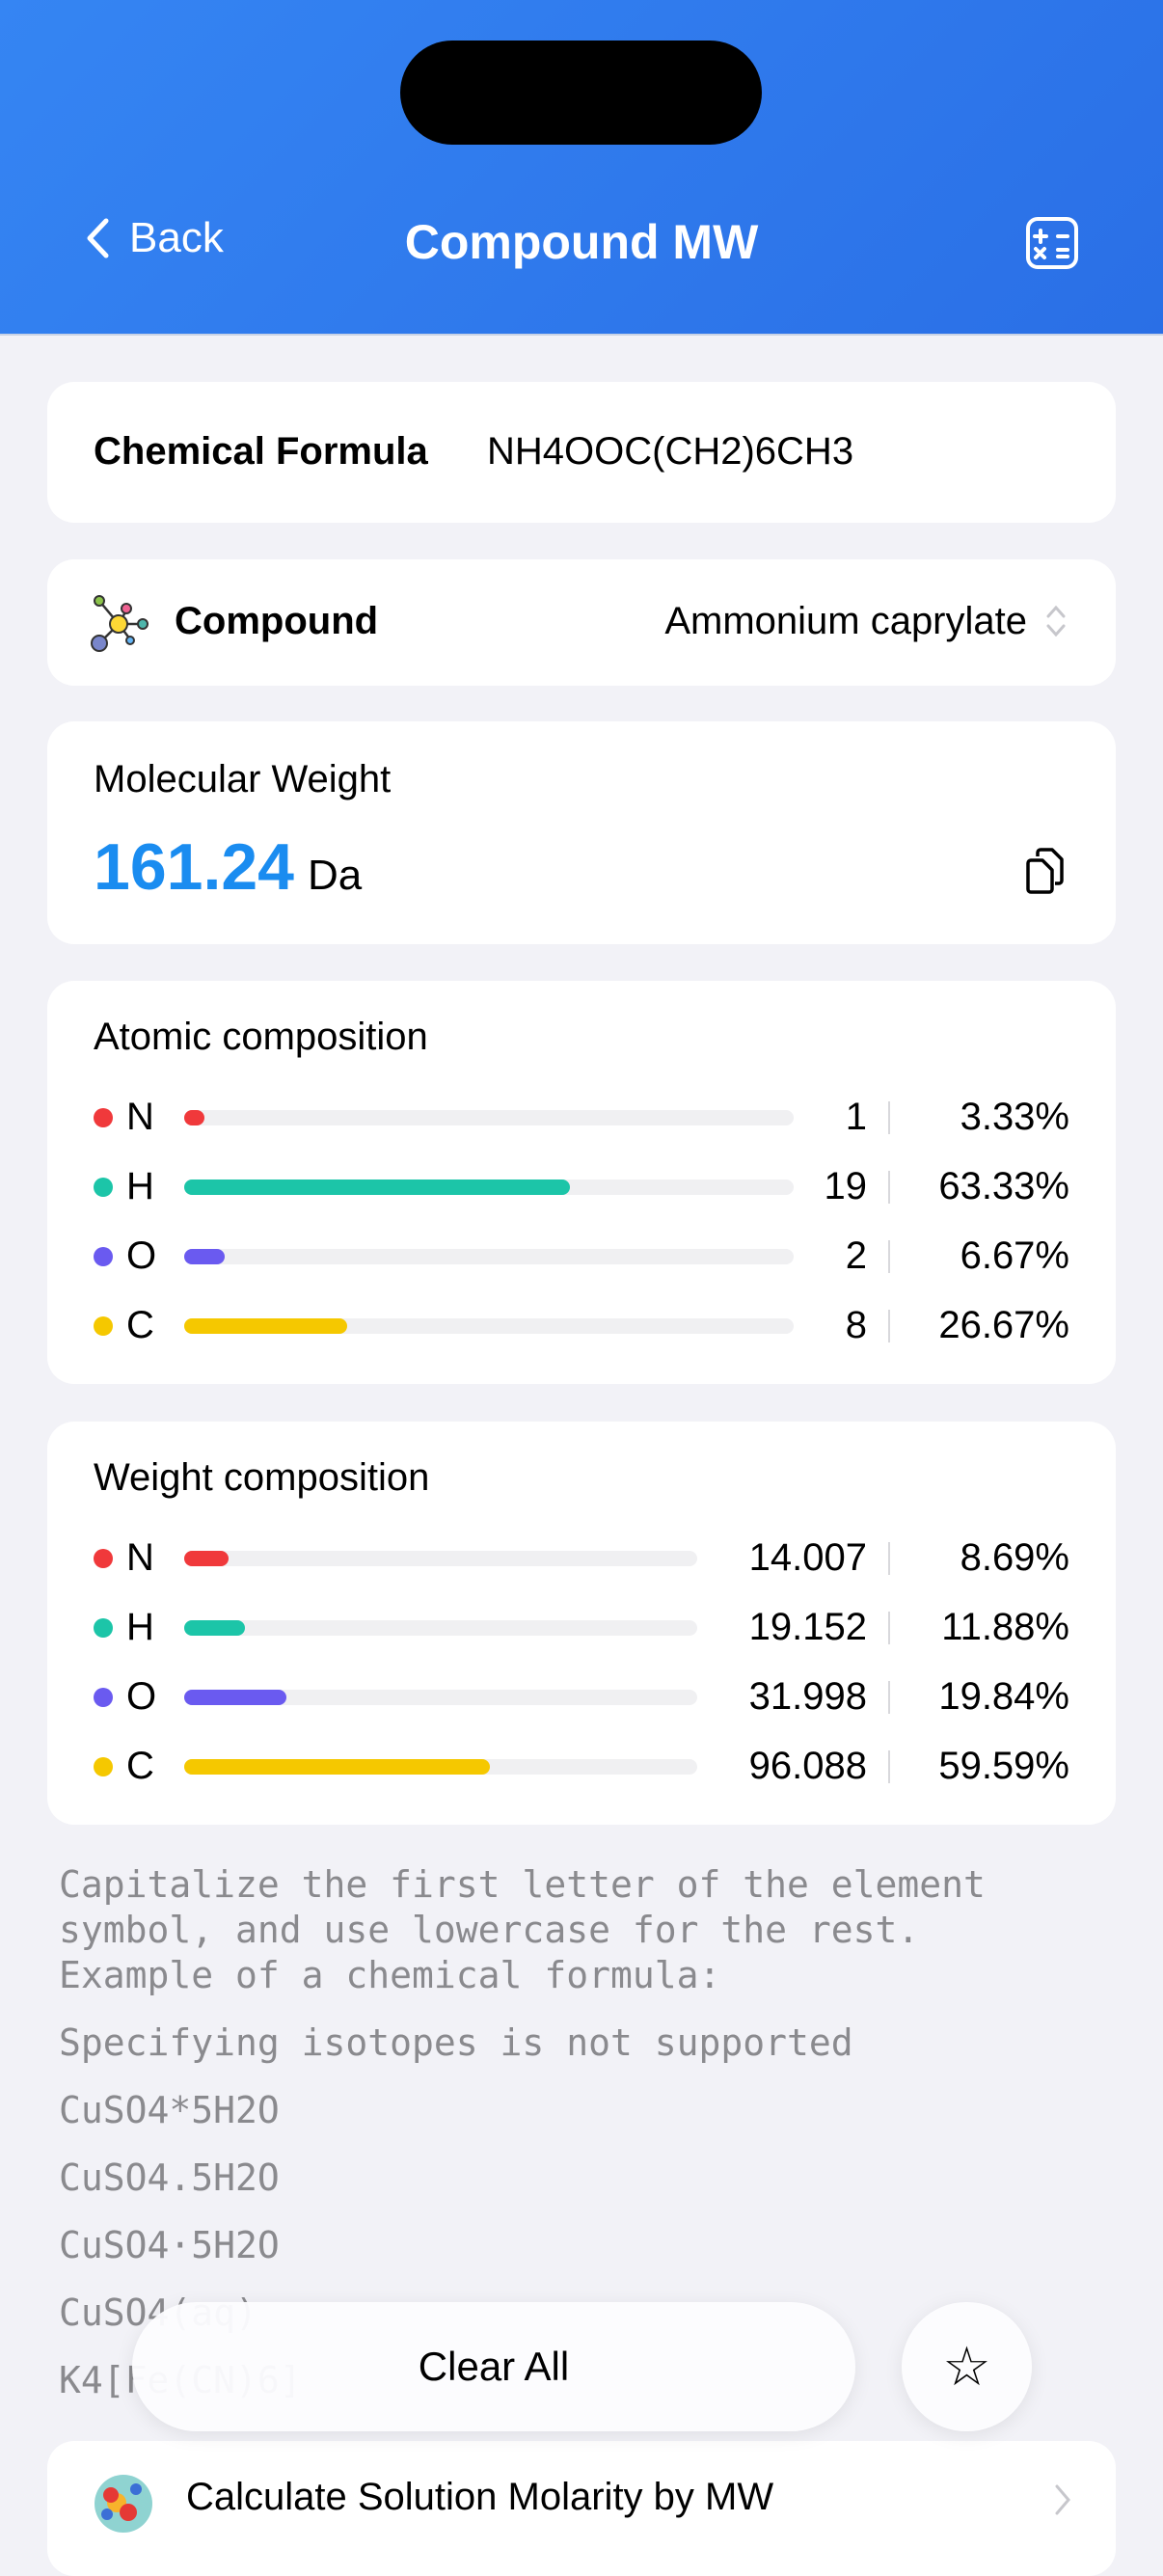 This screenshot has width=1163, height=2576. I want to click on element-mass: 96.088, so click(807, 1766).